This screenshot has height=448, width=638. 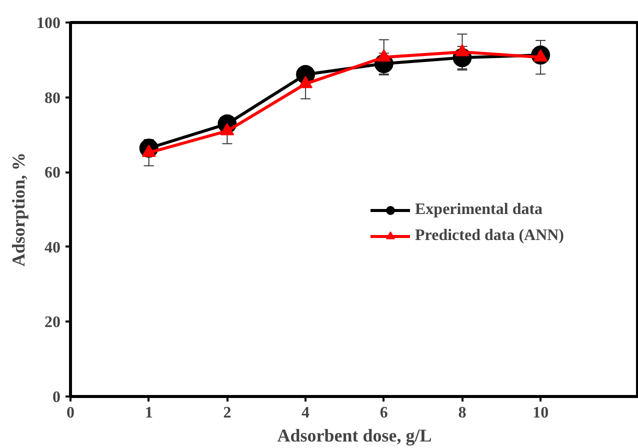 I want to click on x-tick-label: 10, so click(x=540, y=413).